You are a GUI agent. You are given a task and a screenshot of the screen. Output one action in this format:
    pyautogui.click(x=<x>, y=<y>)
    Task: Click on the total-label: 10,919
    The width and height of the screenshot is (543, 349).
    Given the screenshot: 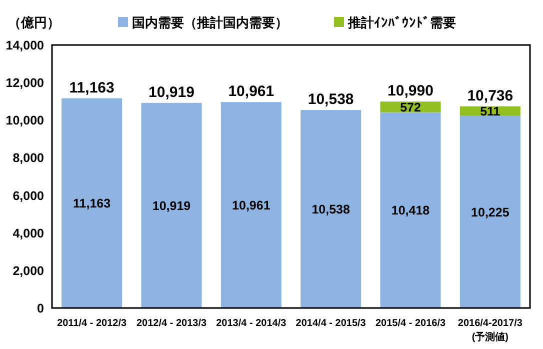 What is the action you would take?
    pyautogui.click(x=171, y=92)
    